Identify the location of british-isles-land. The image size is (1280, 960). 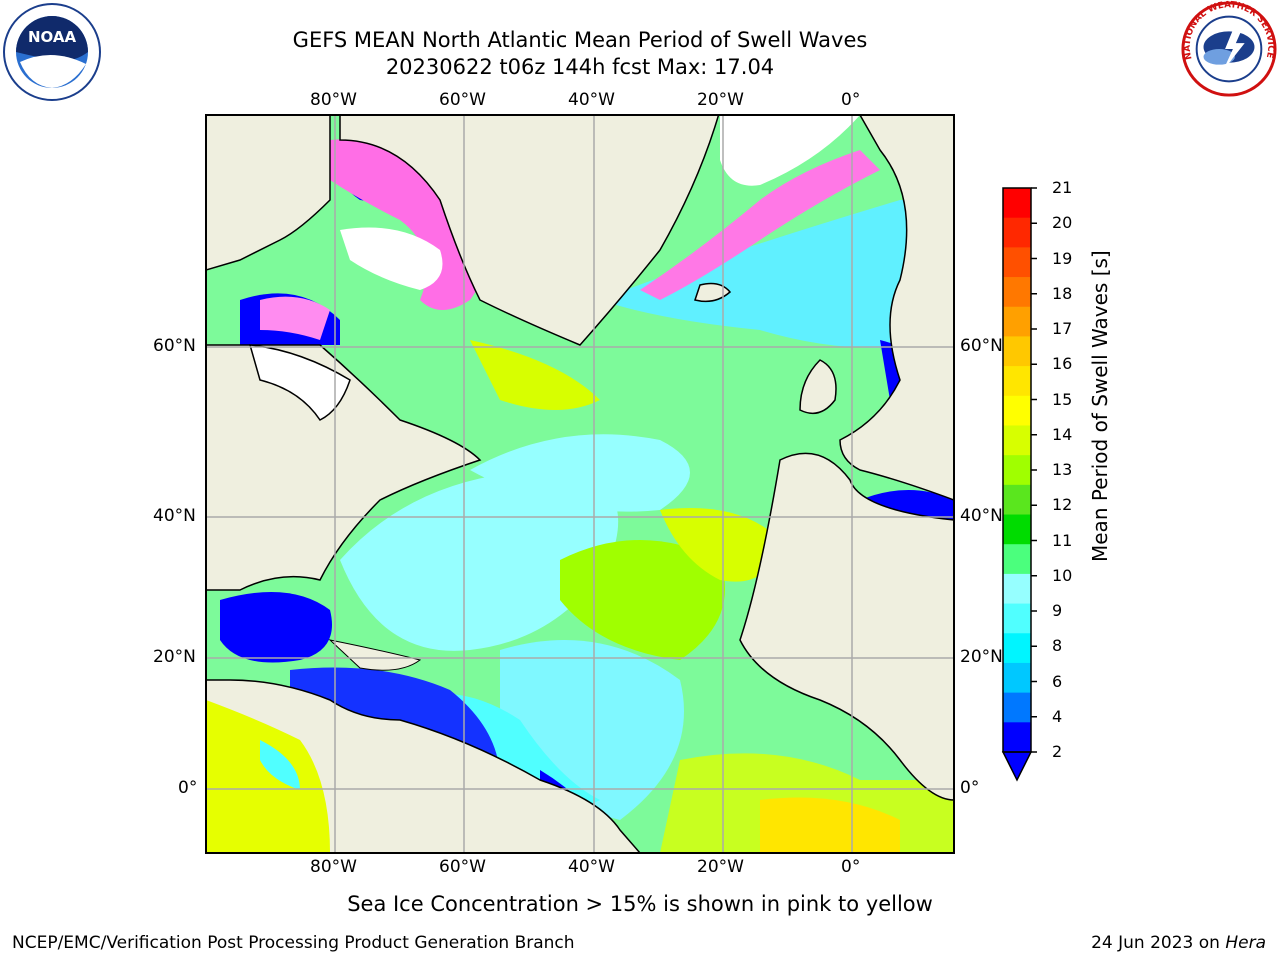
(818, 387).